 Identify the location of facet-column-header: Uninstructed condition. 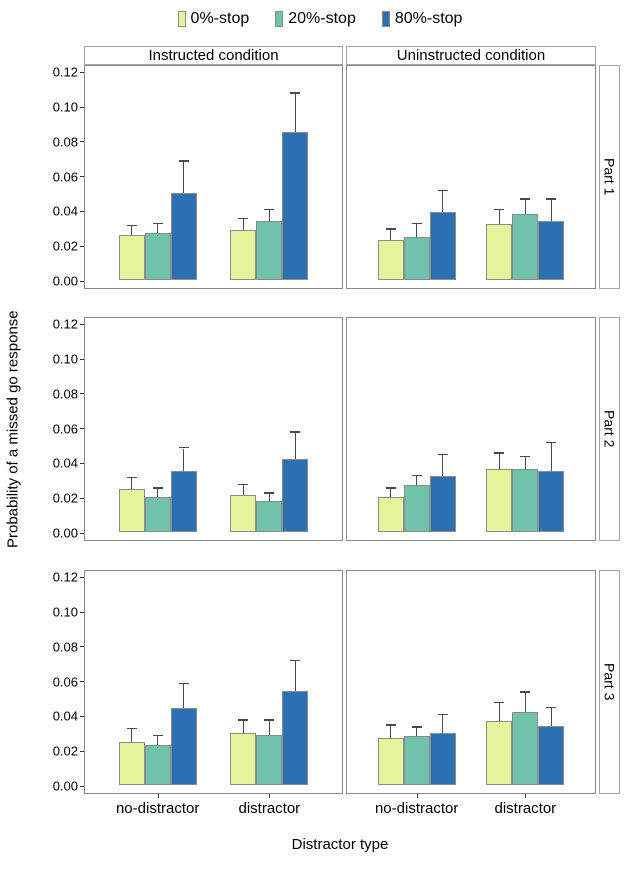
(471, 55).